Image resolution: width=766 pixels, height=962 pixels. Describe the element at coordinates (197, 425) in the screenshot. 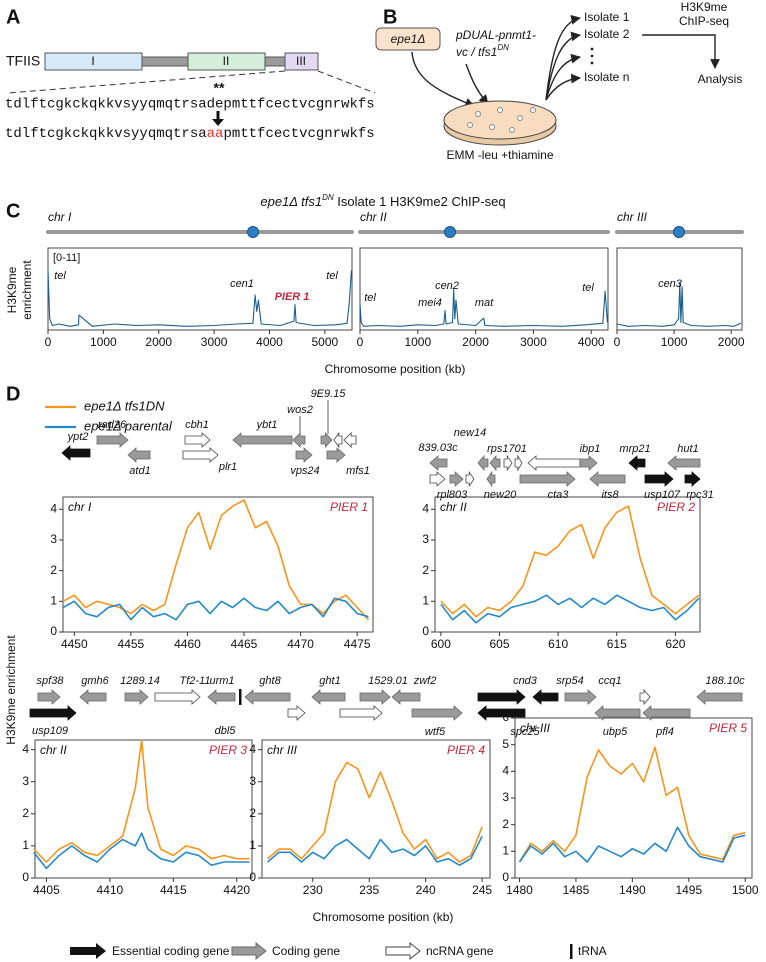

I see `gene-label: cbh1` at that location.